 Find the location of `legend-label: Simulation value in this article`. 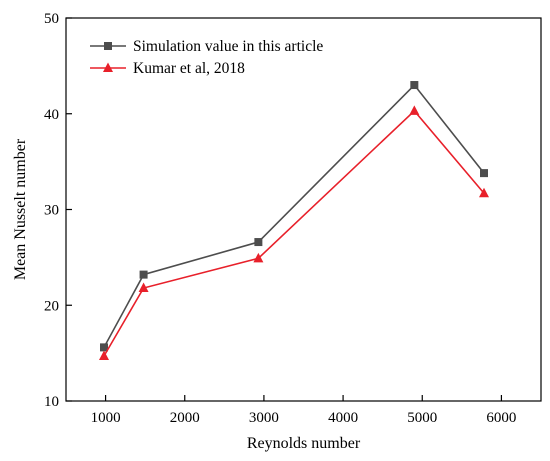

legend-label: Simulation value in this article is located at coordinates (228, 46).